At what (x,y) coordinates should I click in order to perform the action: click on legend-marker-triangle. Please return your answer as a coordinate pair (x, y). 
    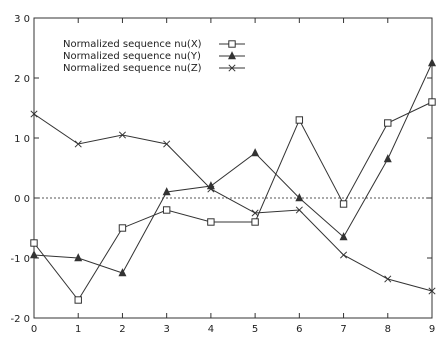
    Looking at the image, I should click on (232, 55).